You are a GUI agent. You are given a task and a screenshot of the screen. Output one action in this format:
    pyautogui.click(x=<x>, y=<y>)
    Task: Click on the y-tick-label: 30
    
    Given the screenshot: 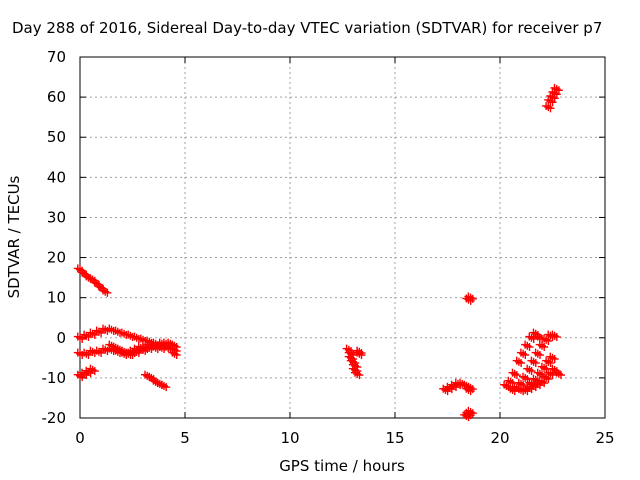 What is the action you would take?
    pyautogui.click(x=56, y=217)
    